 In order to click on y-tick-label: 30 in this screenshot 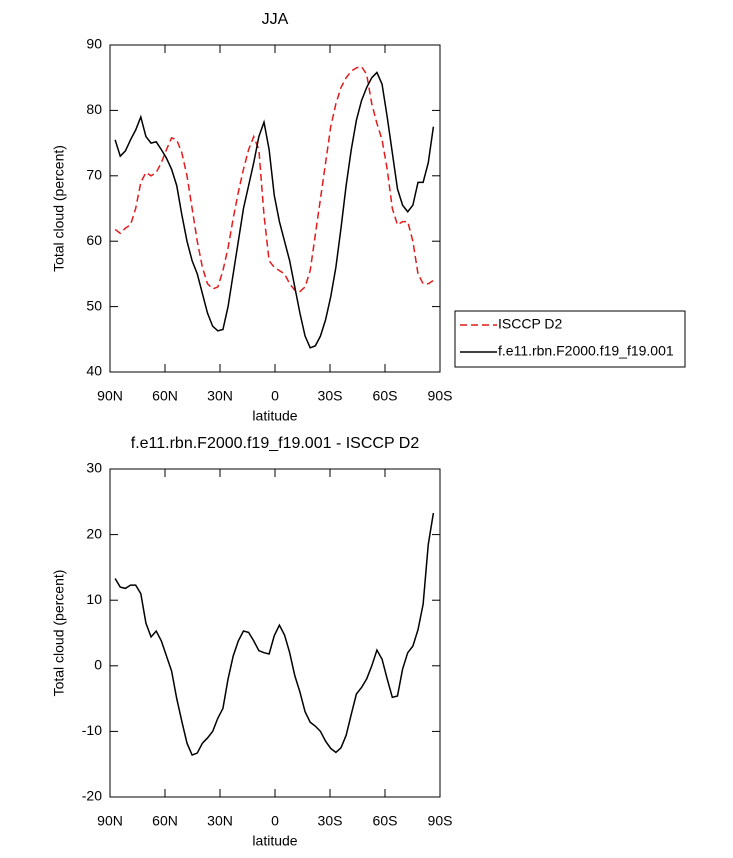, I will do `click(94, 468)`.